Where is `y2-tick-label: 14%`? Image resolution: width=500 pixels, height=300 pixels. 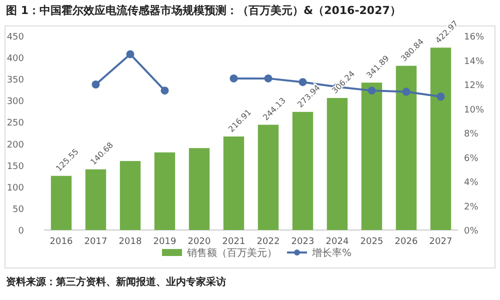
y2-tick-label: 14% is located at coordinates (474, 61).